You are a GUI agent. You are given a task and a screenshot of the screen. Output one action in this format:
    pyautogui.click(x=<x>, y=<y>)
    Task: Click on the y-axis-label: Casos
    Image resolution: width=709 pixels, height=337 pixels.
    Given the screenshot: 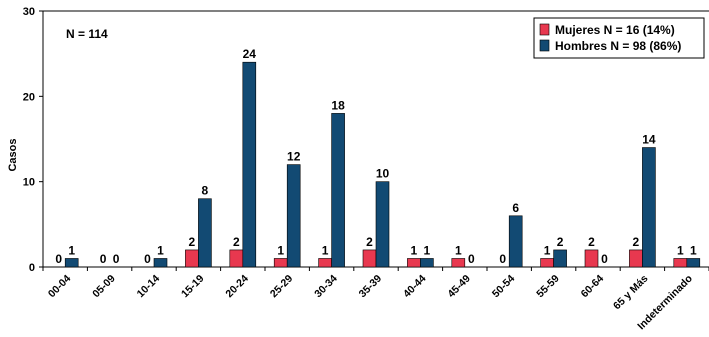 What is the action you would take?
    pyautogui.click(x=13, y=154)
    